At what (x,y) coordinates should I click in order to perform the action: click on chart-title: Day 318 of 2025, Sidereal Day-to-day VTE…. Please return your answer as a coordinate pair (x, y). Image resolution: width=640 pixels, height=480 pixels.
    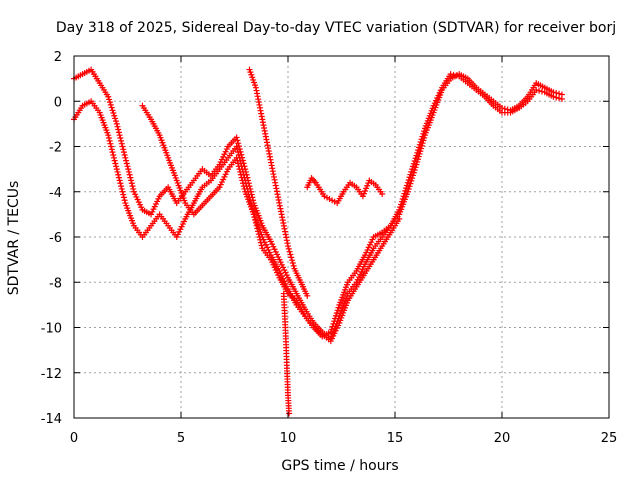
    Looking at the image, I should click on (336, 28).